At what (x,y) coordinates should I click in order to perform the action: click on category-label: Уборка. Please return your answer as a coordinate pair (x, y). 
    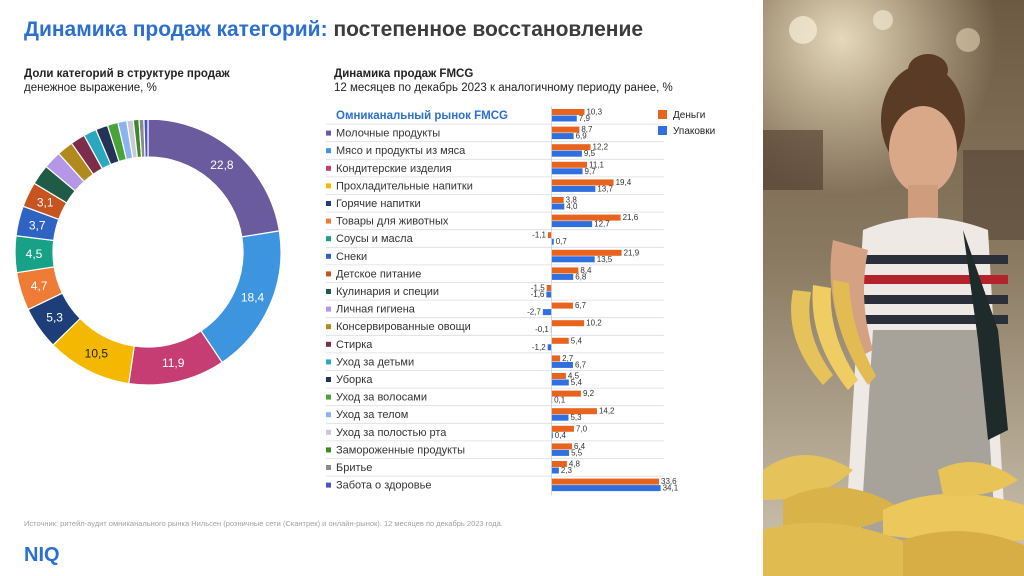
    Looking at the image, I should click on (354, 380).